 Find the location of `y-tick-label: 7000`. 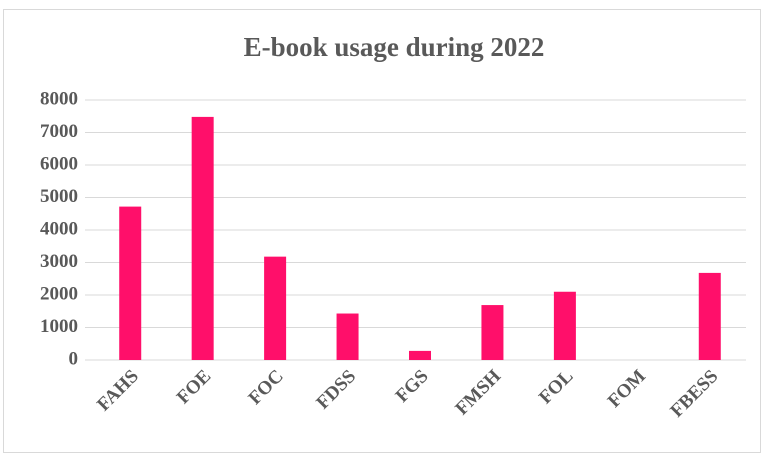

y-tick-label: 7000 is located at coordinates (59, 131).